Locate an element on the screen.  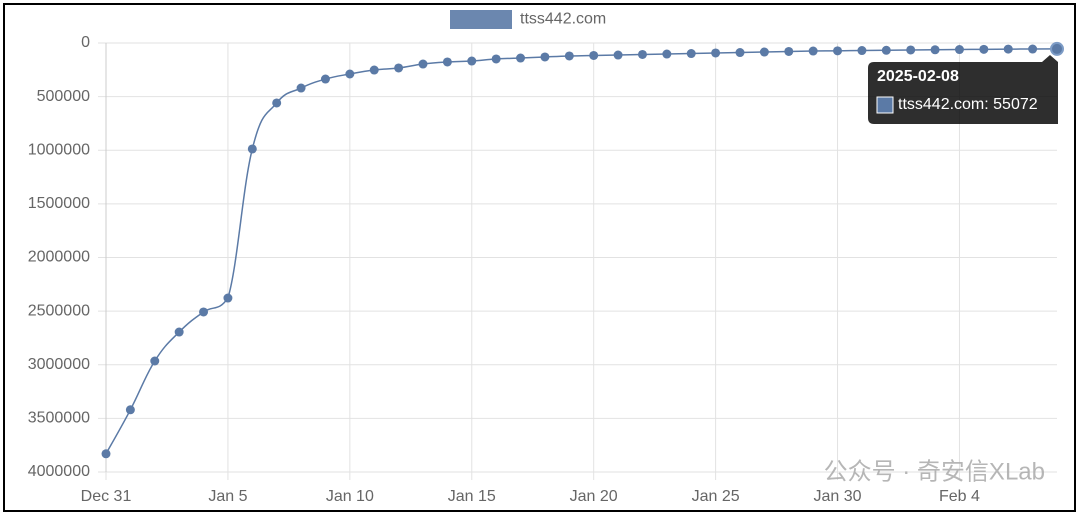
x-tick-label: Feb 4 is located at coordinates (959, 496).